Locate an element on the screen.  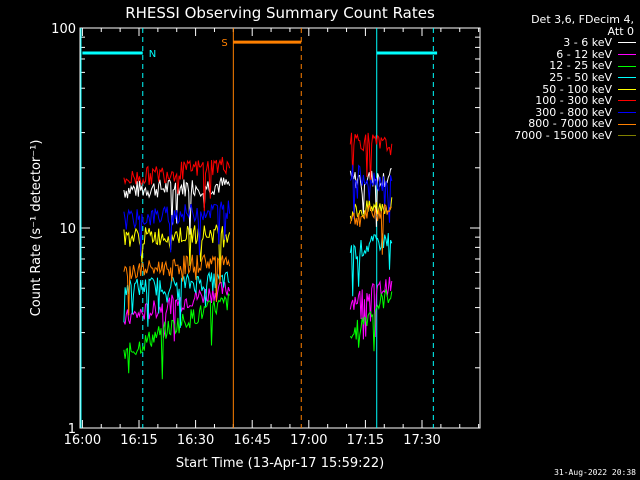
legend-item: 7000 - 15000 keV is located at coordinates (557, 136).